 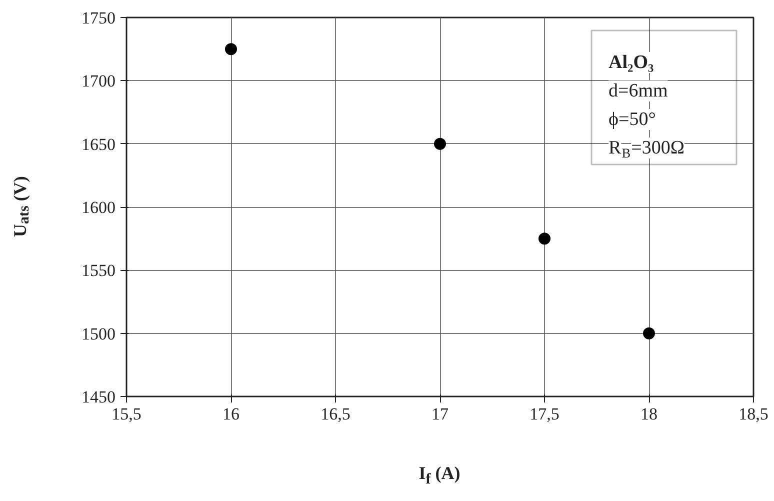 What do you see at coordinates (631, 62) in the screenshot?
I see `annotation: Al₂O₃` at bounding box center [631, 62].